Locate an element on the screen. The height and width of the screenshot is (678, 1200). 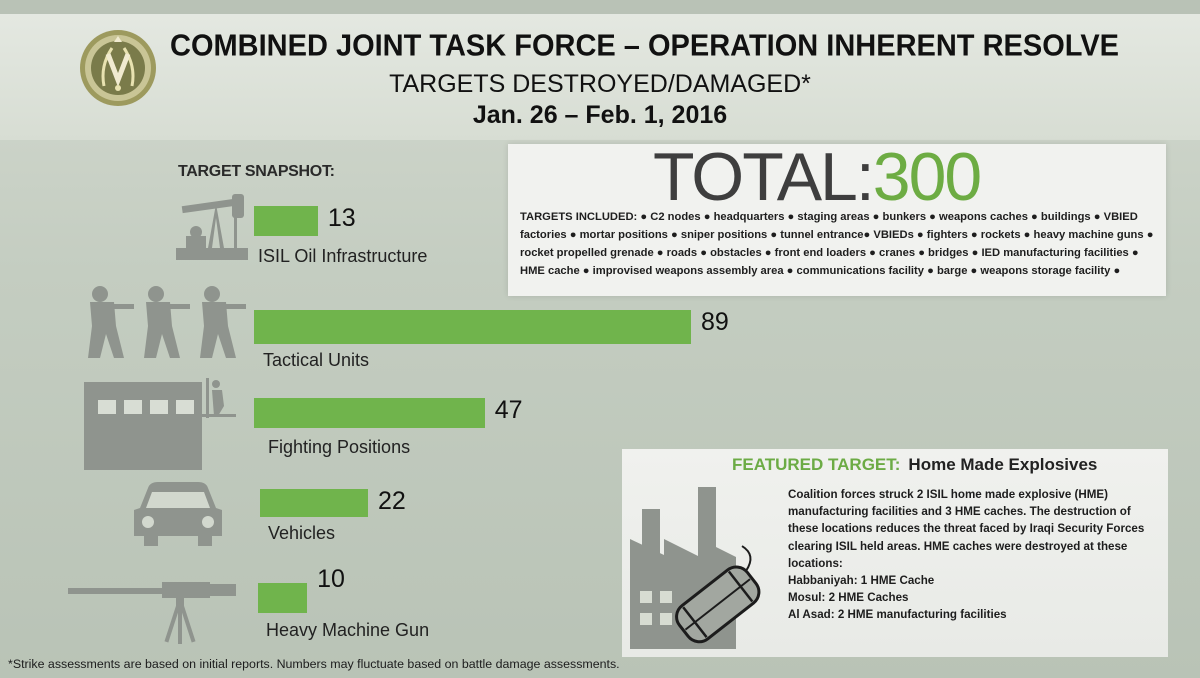
bar-heavy-machine-gun is located at coordinates (283, 598).